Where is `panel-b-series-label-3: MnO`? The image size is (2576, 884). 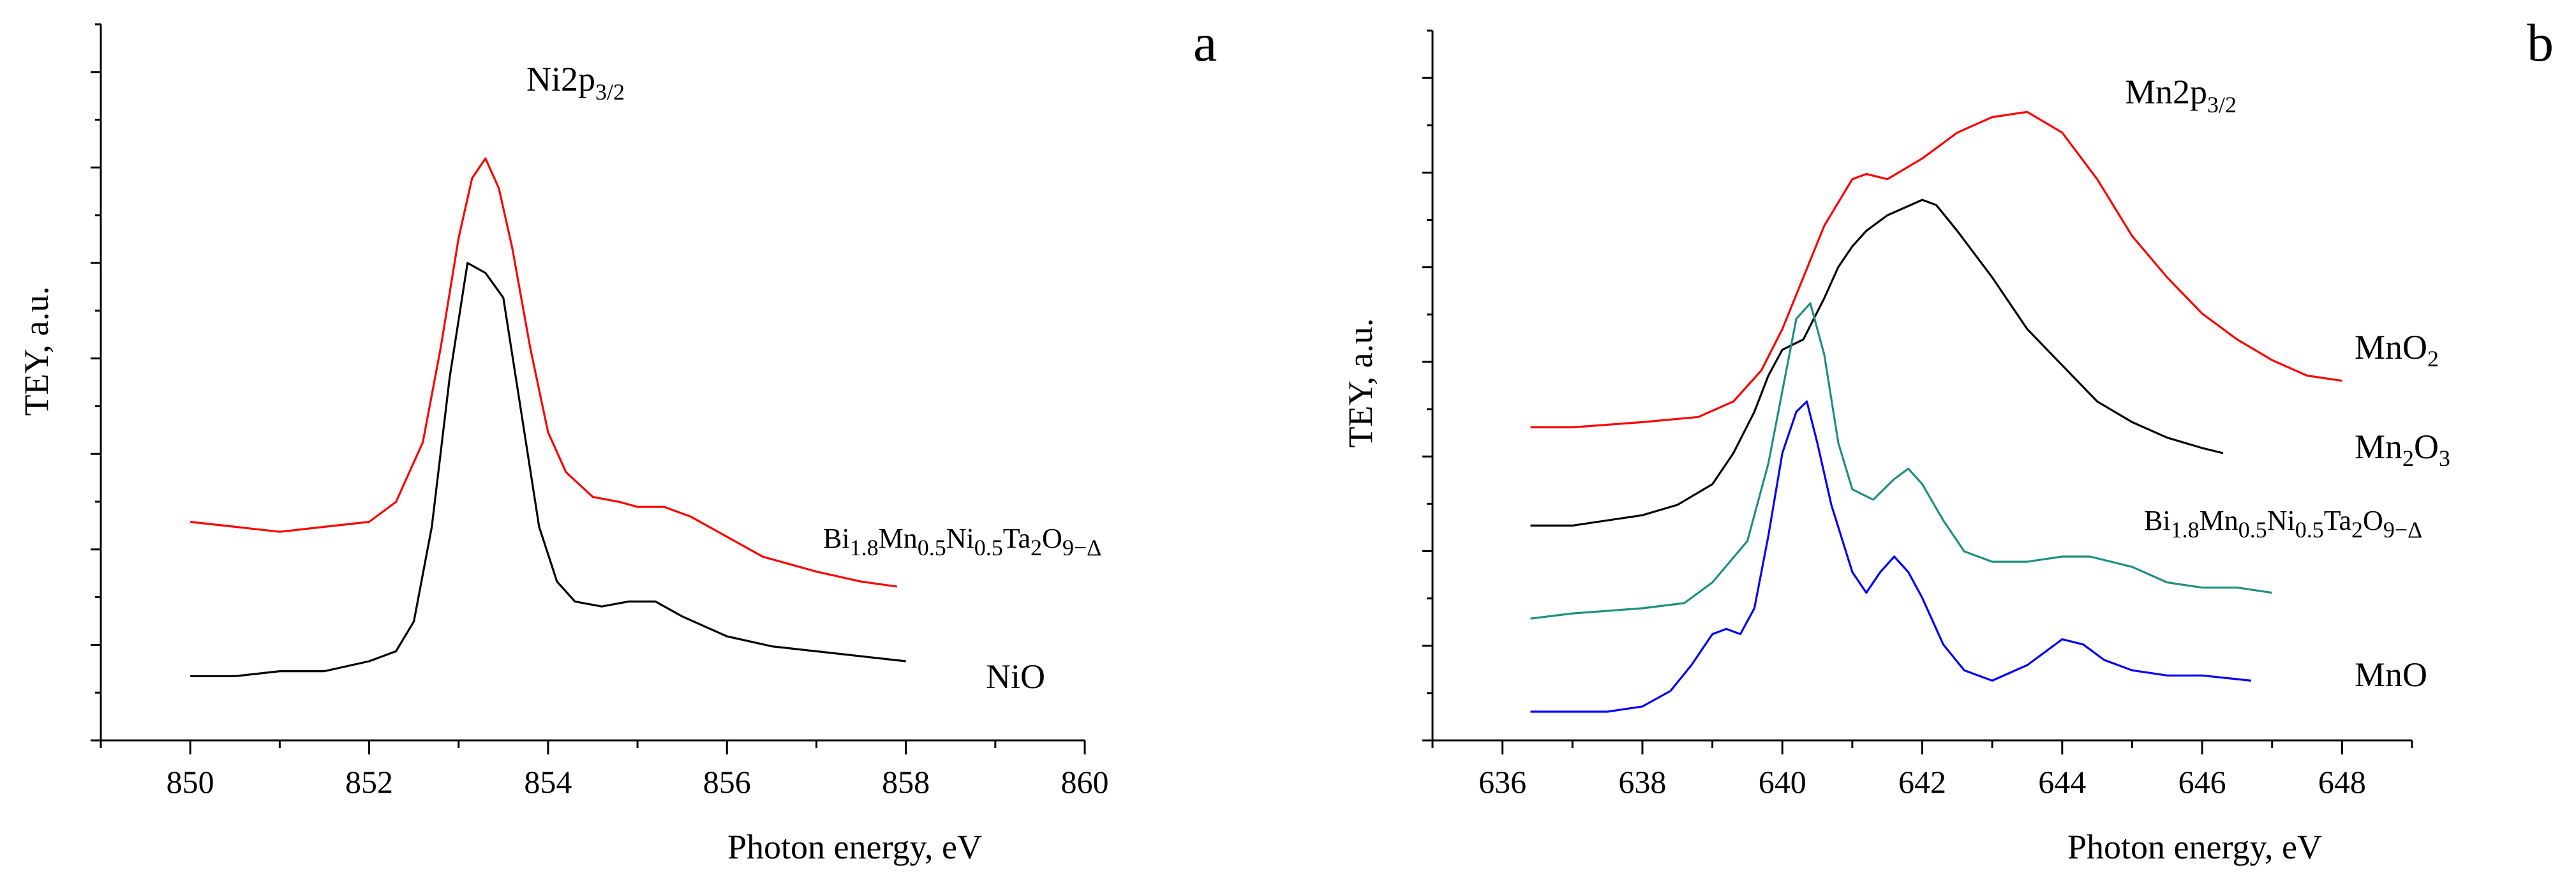
panel-b-series-label-3: MnO is located at coordinates (2391, 675).